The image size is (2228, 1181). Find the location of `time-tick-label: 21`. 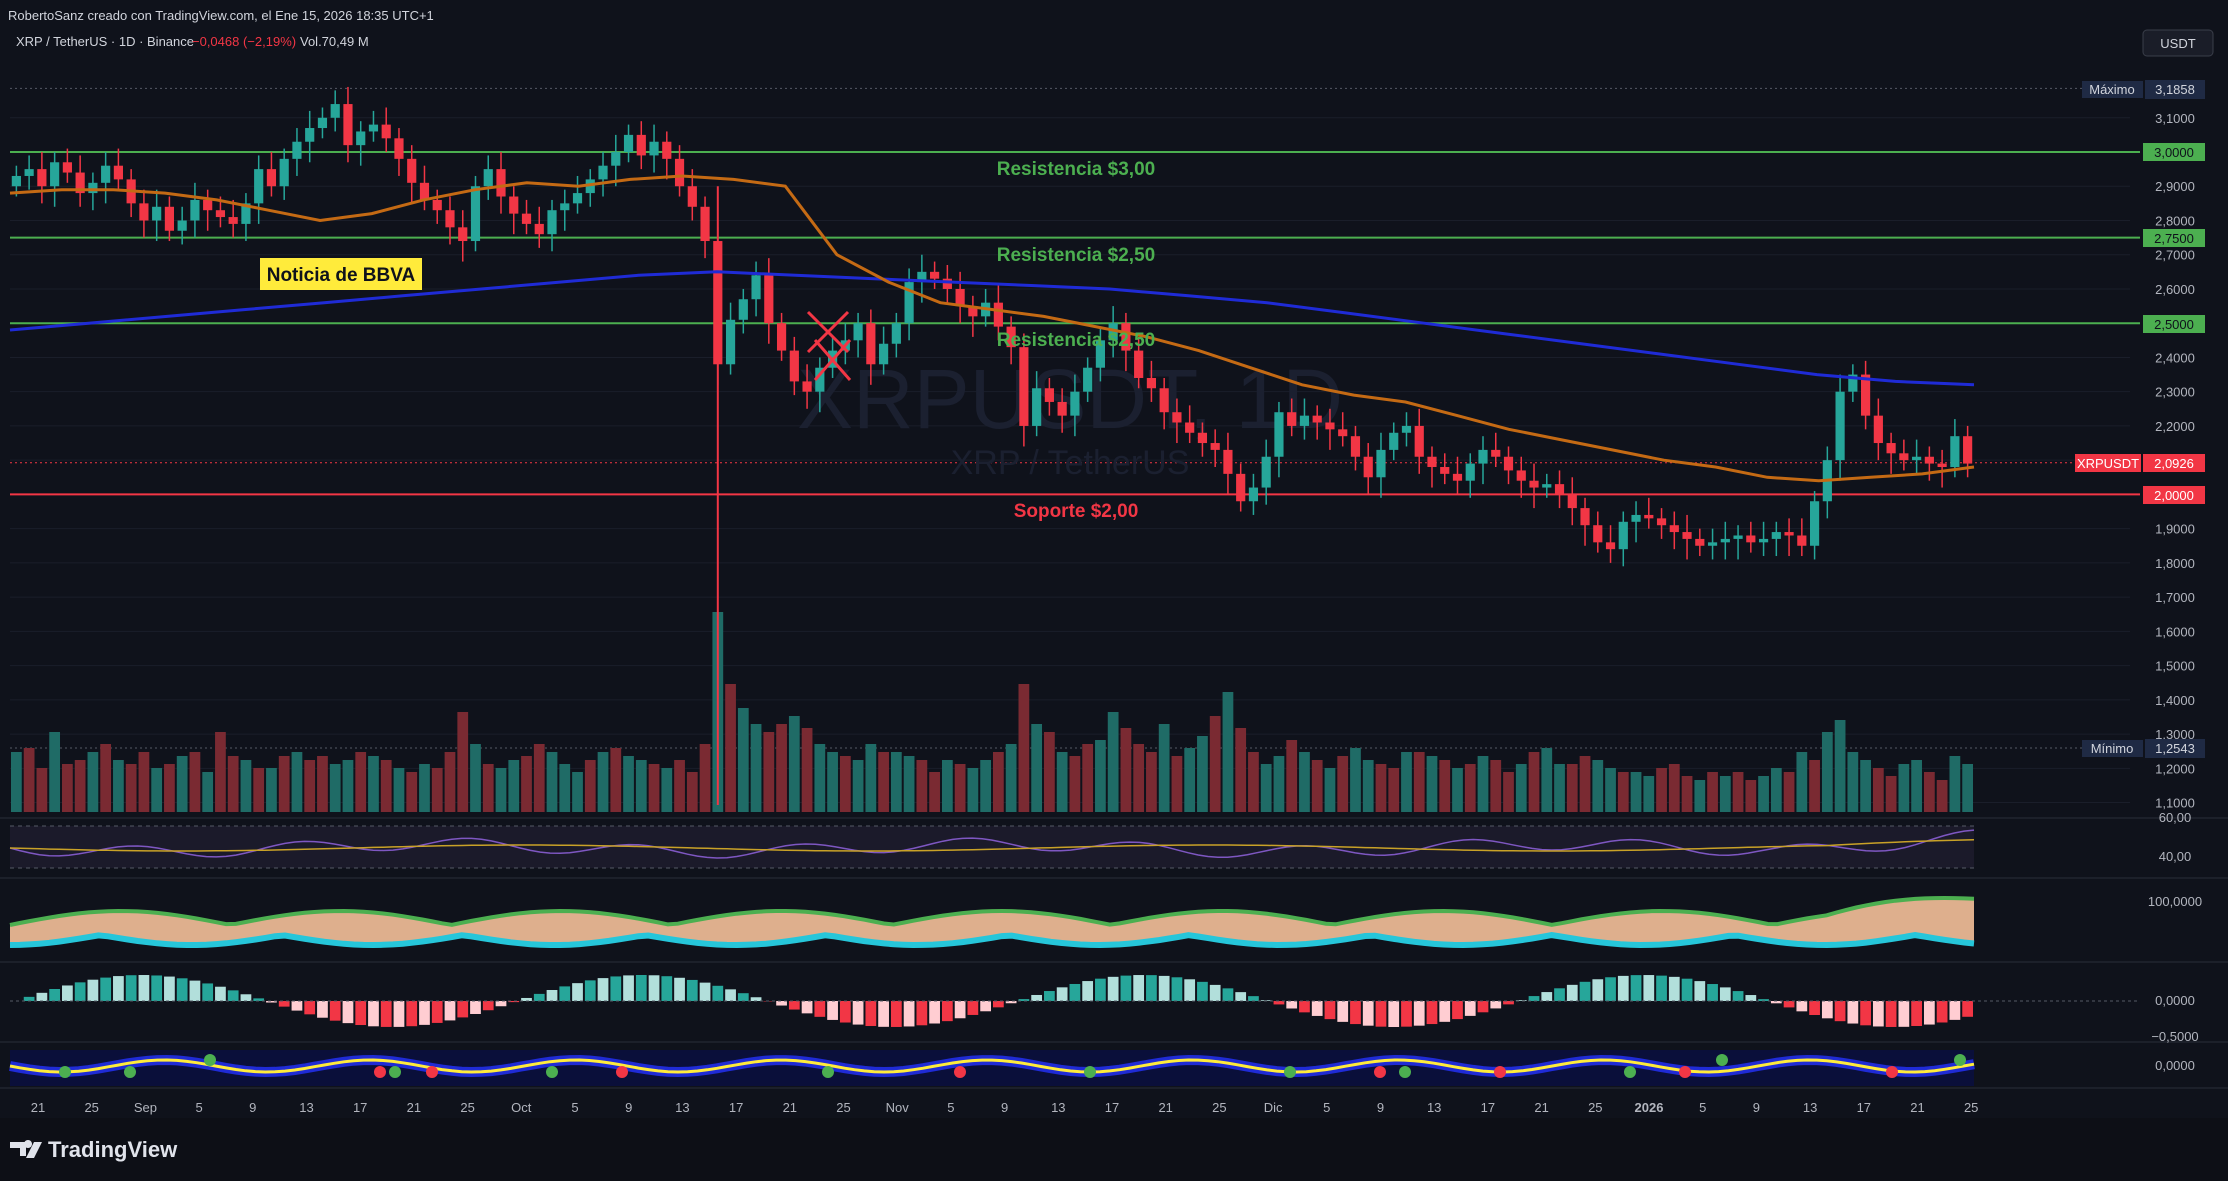

time-tick-label: 21 is located at coordinates (1541, 1107).